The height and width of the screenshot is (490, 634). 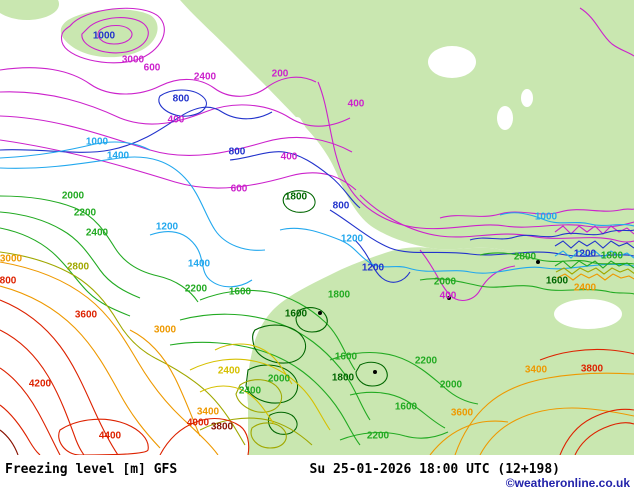 I want to click on land-top-left-corner, so click(x=30, y=10).